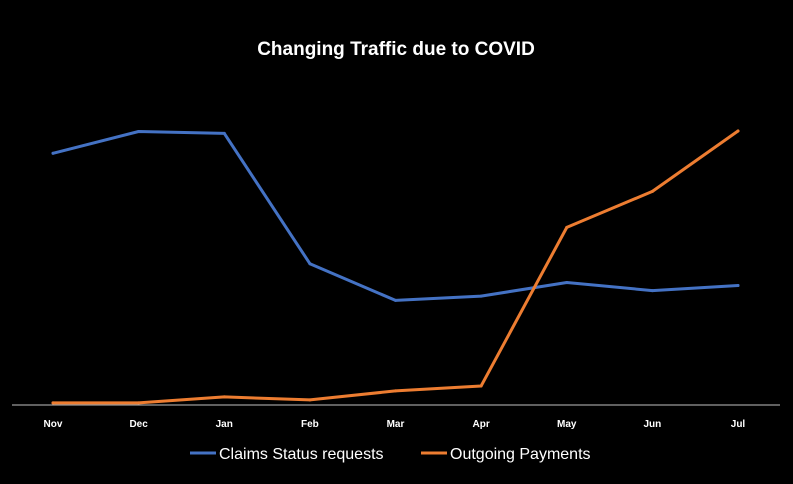  What do you see at coordinates (481, 424) in the screenshot?
I see `x-tick-label-apr: Apr` at bounding box center [481, 424].